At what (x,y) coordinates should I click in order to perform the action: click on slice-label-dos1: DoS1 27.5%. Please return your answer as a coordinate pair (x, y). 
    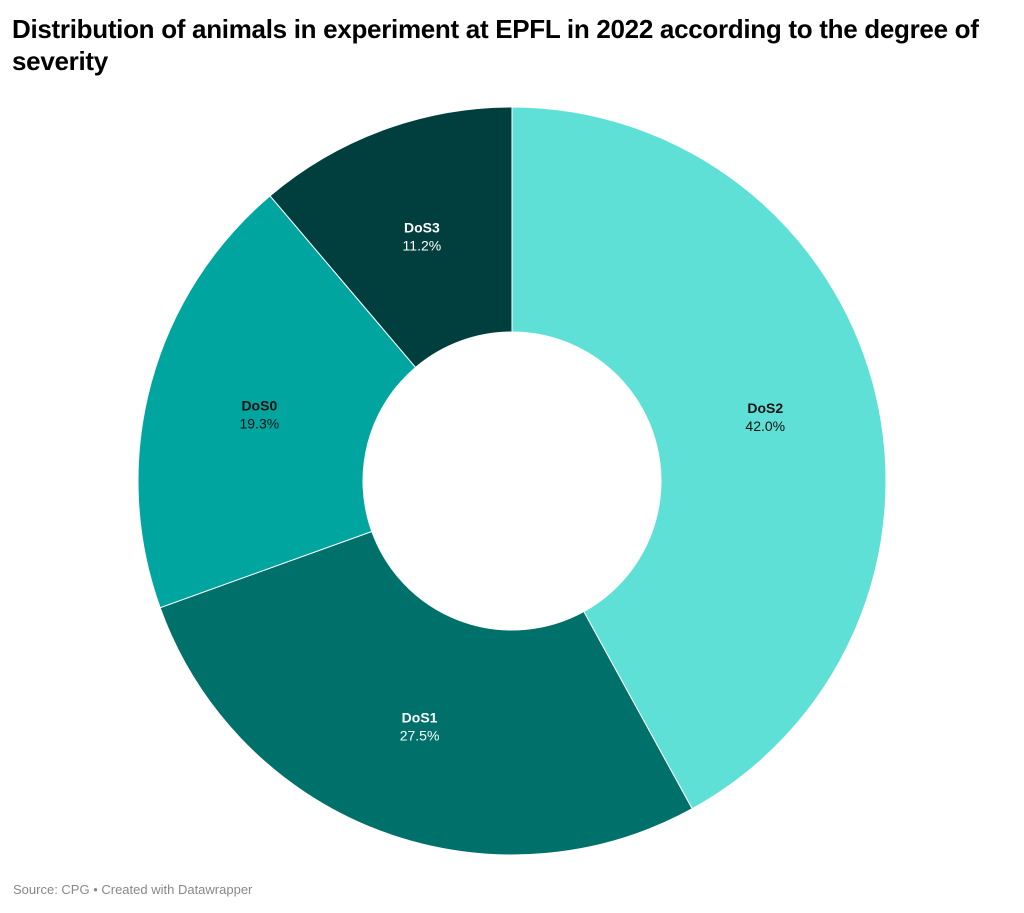
    Looking at the image, I should click on (420, 727).